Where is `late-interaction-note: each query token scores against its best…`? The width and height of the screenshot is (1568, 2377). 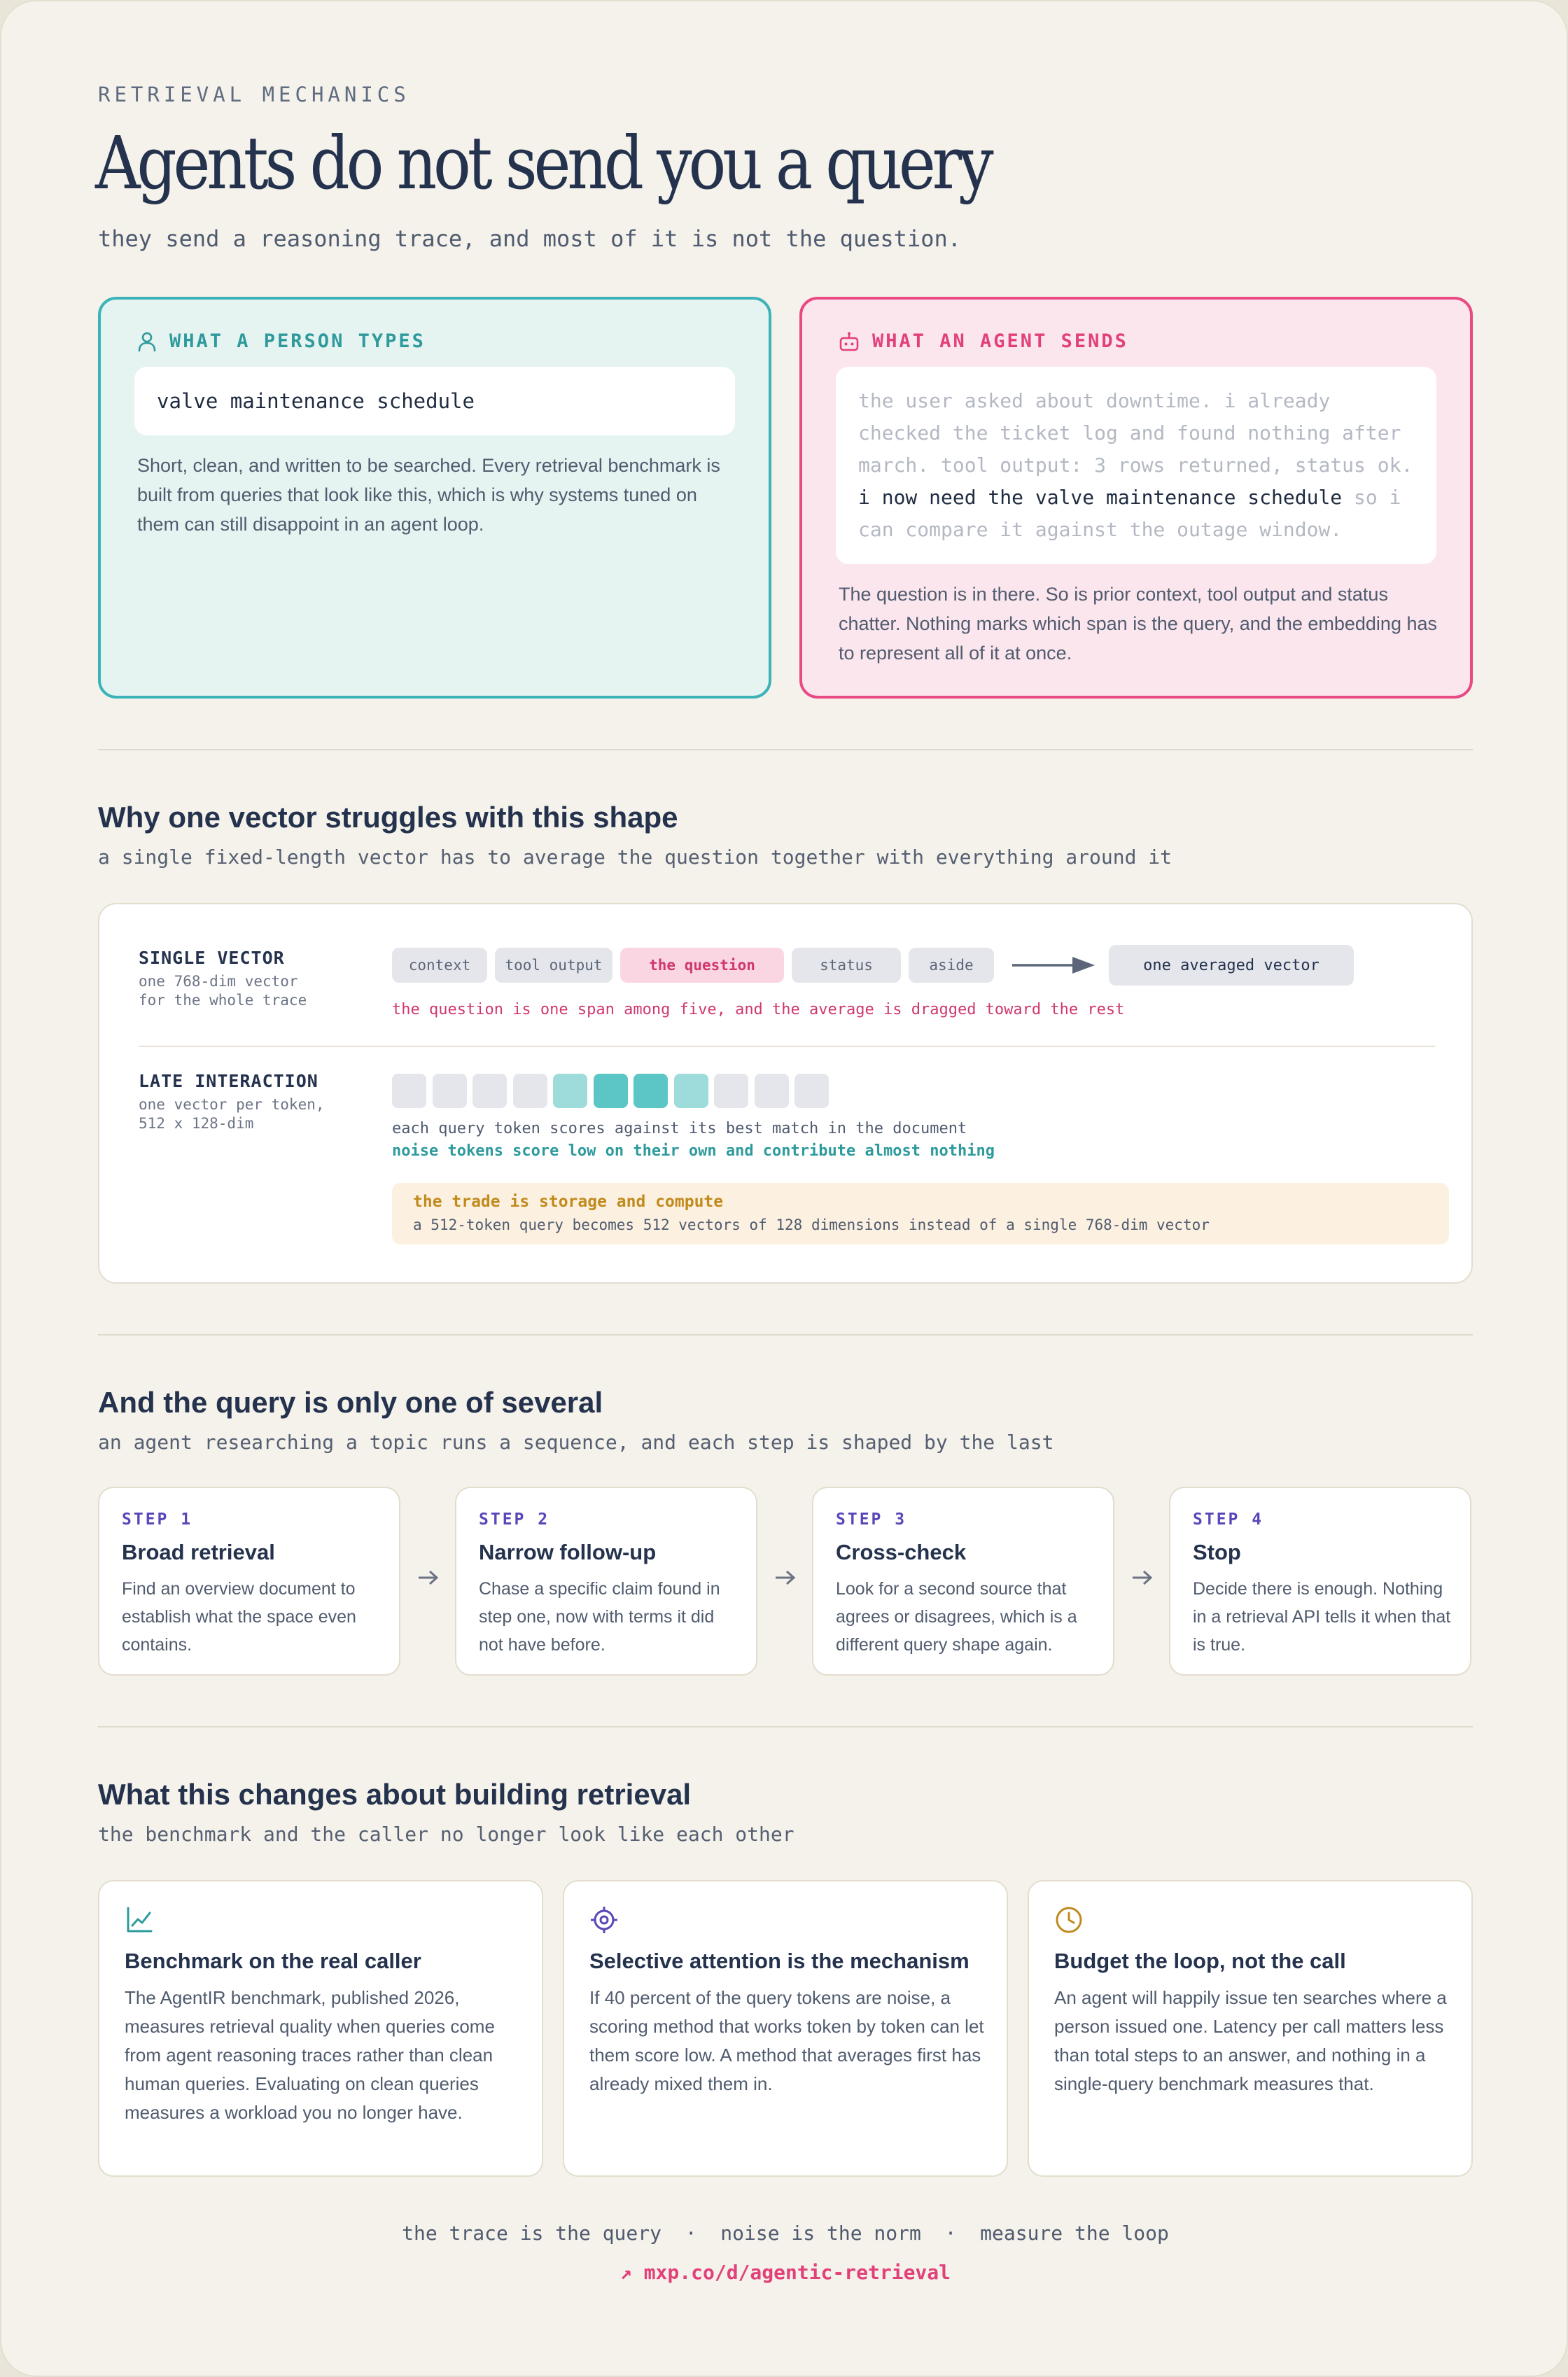
late-interaction-note: each query token scores against its best… is located at coordinates (679, 1128).